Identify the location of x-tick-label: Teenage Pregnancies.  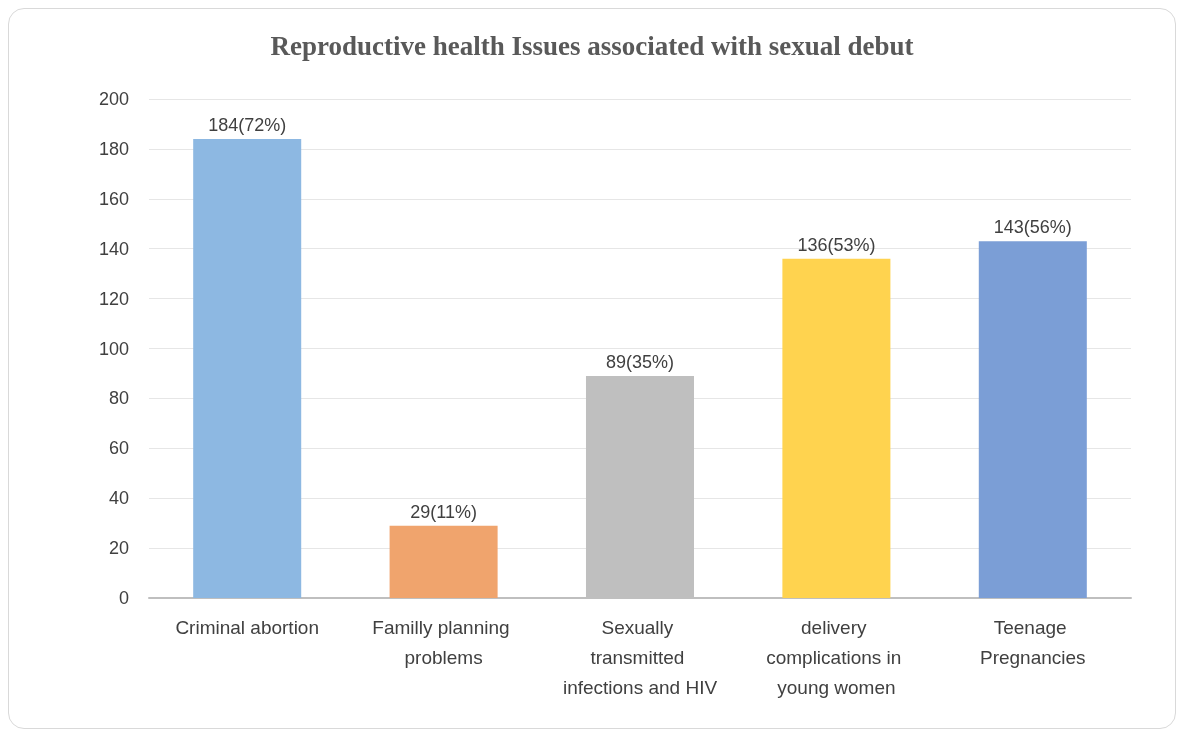
(1032, 642).